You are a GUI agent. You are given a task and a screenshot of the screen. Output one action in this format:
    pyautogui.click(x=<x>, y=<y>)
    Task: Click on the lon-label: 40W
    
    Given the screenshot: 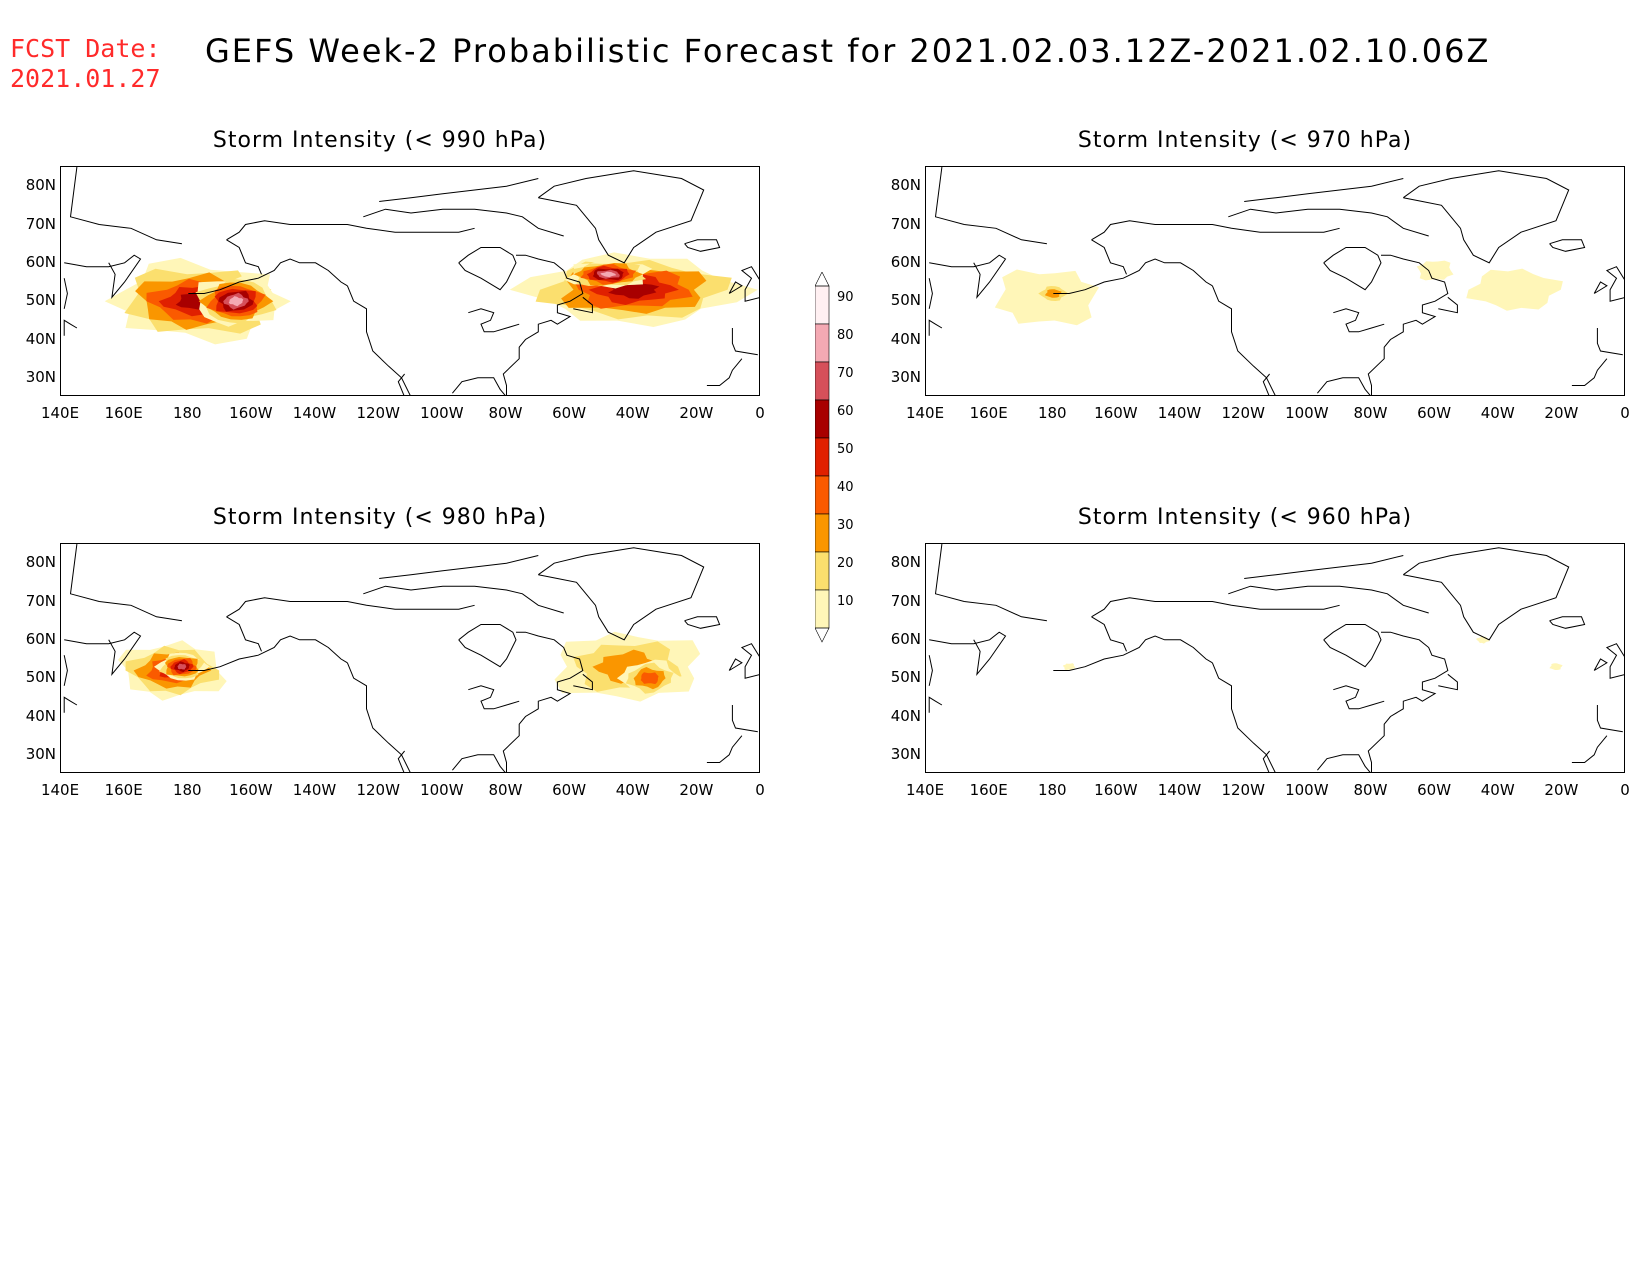 What is the action you would take?
    pyautogui.click(x=1497, y=413)
    